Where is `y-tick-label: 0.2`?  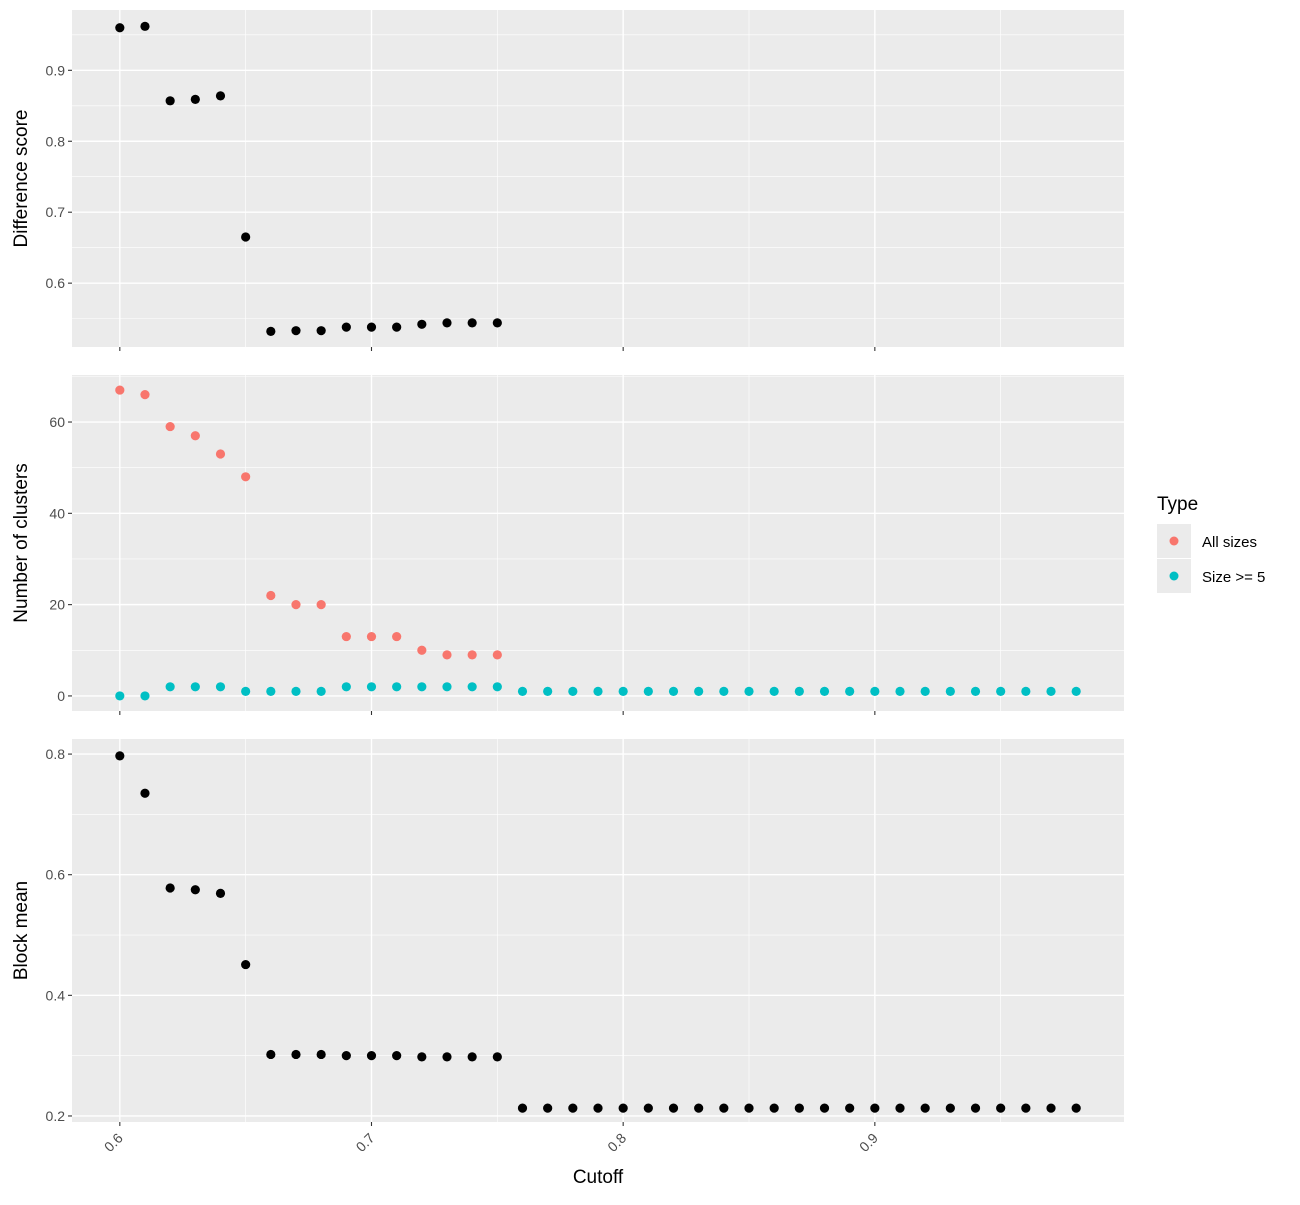
y-tick-label: 0.2 is located at coordinates (56, 1116).